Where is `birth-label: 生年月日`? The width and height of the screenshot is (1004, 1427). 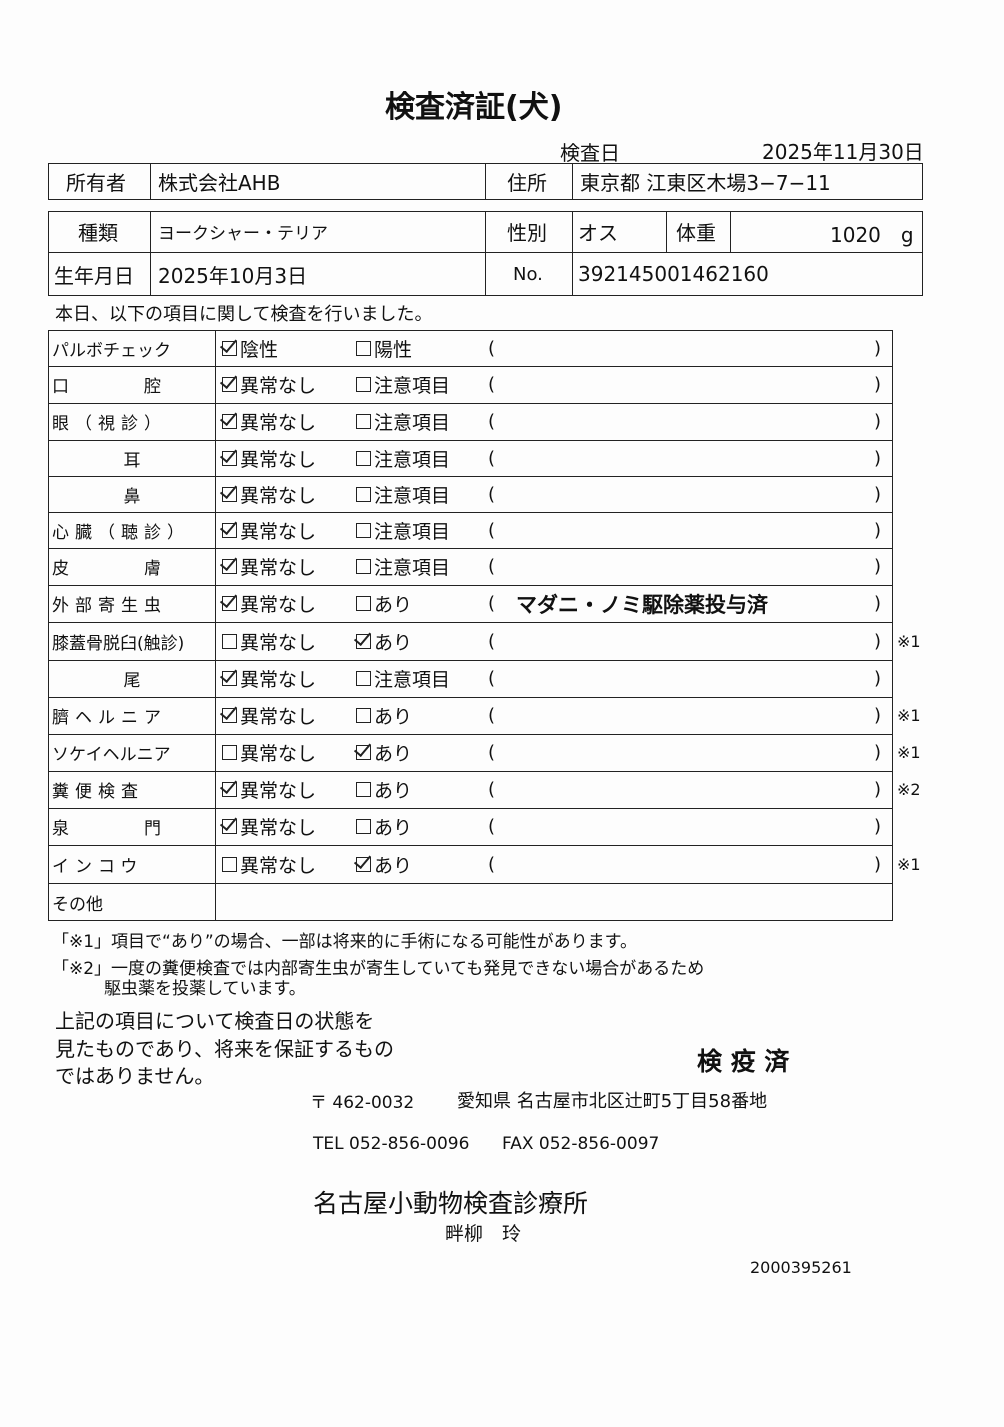 birth-label: 生年月日 is located at coordinates (94, 275).